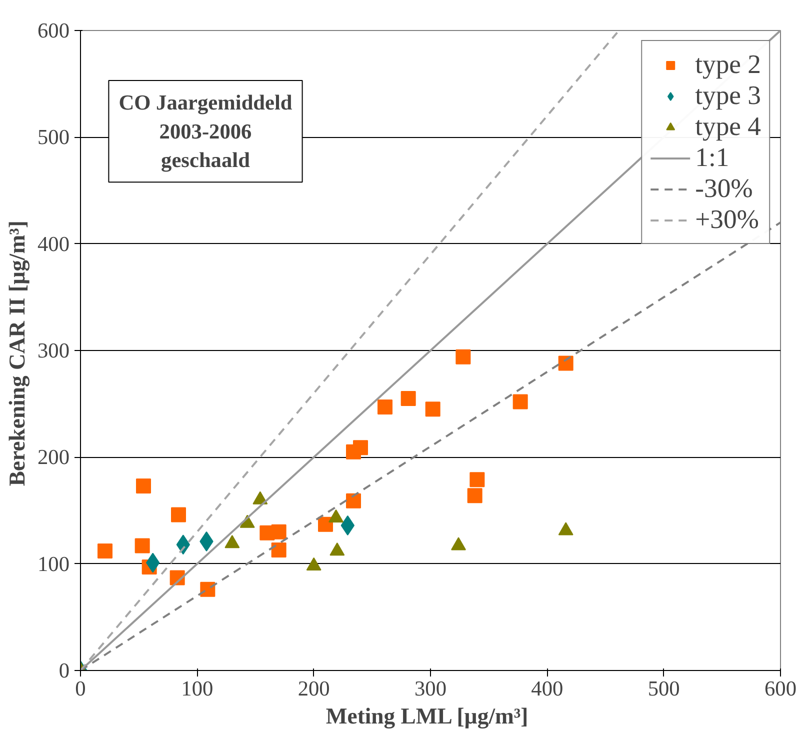  What do you see at coordinates (727, 219) in the screenshot?
I see `legend-label: +30%` at bounding box center [727, 219].